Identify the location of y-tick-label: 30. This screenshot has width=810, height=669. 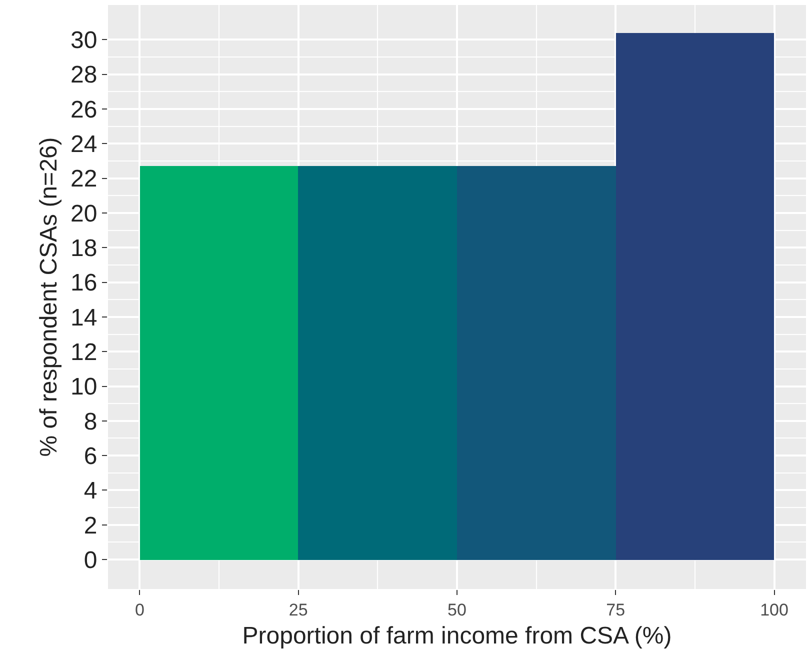
(84, 40).